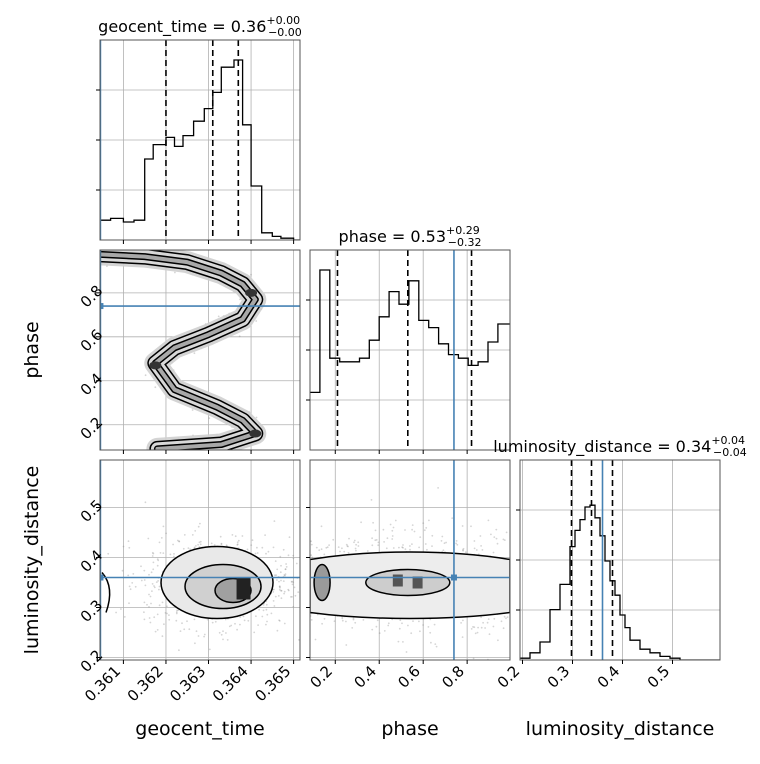 The height and width of the screenshot is (764, 760). What do you see at coordinates (210, 560) in the screenshot?
I see `panel-ld-vs-geocent-time` at bounding box center [210, 560].